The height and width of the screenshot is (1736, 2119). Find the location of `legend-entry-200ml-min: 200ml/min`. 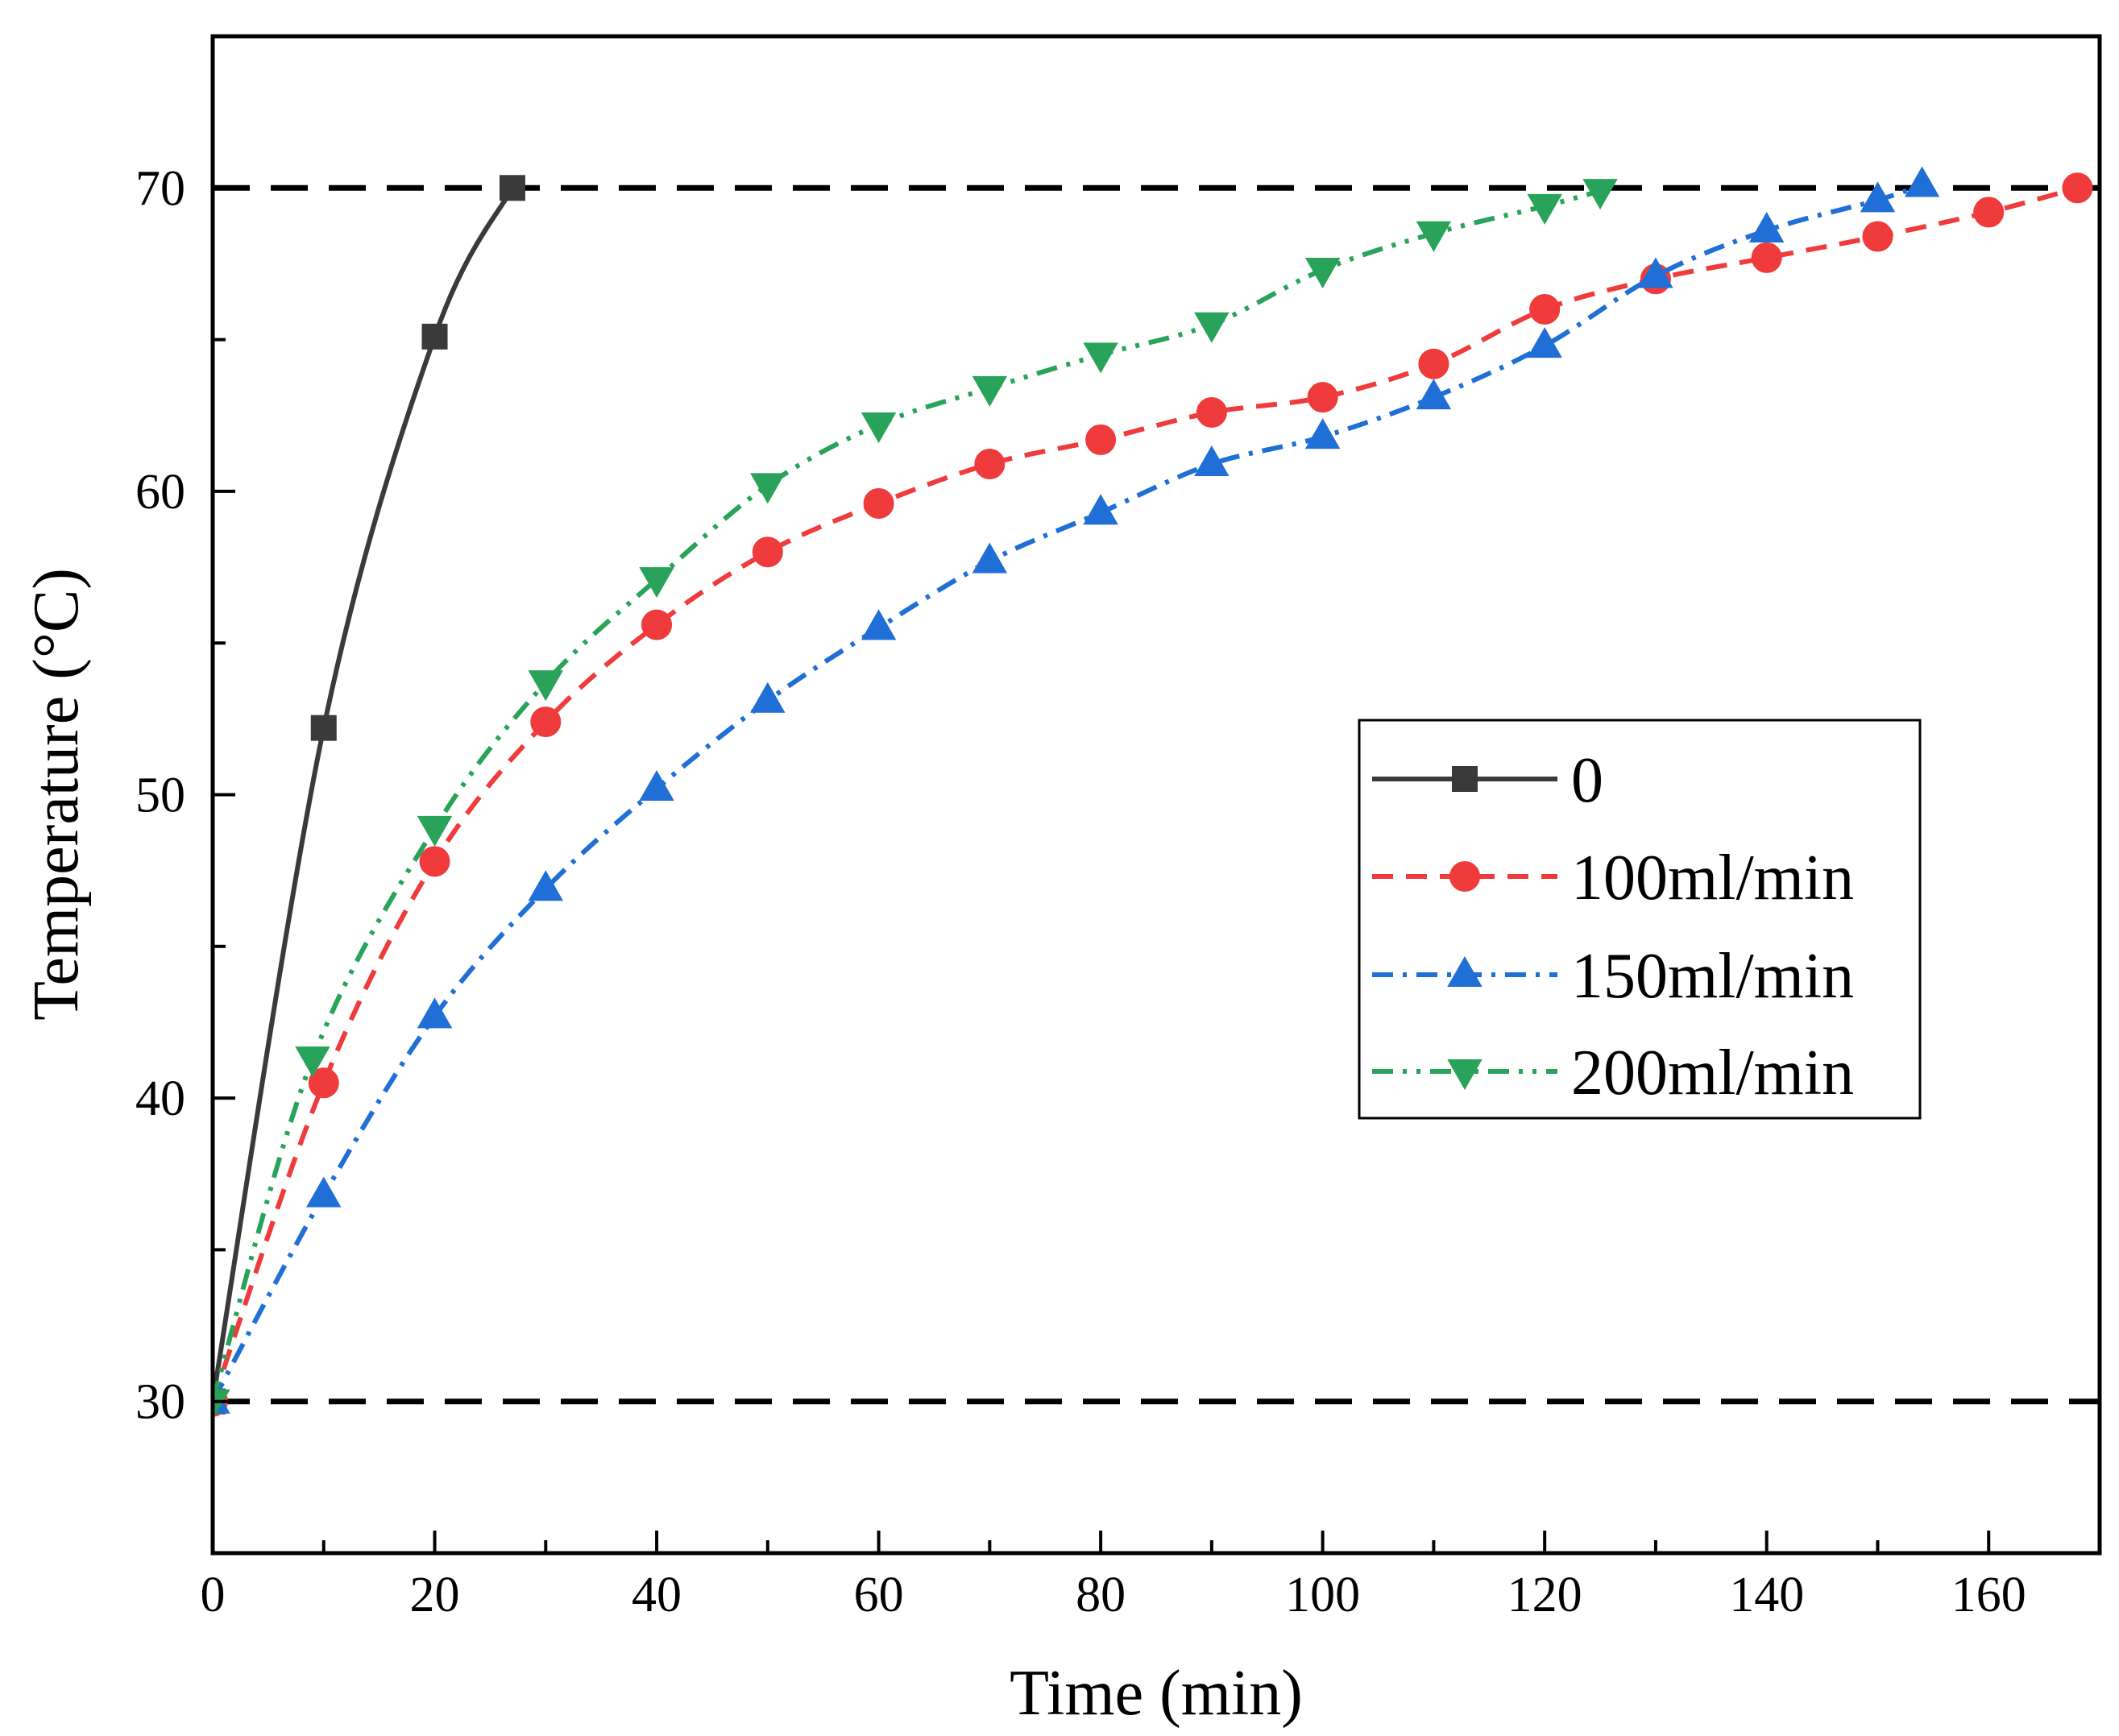

legend-entry-200ml-min: 200ml/min is located at coordinates (1613, 1073).